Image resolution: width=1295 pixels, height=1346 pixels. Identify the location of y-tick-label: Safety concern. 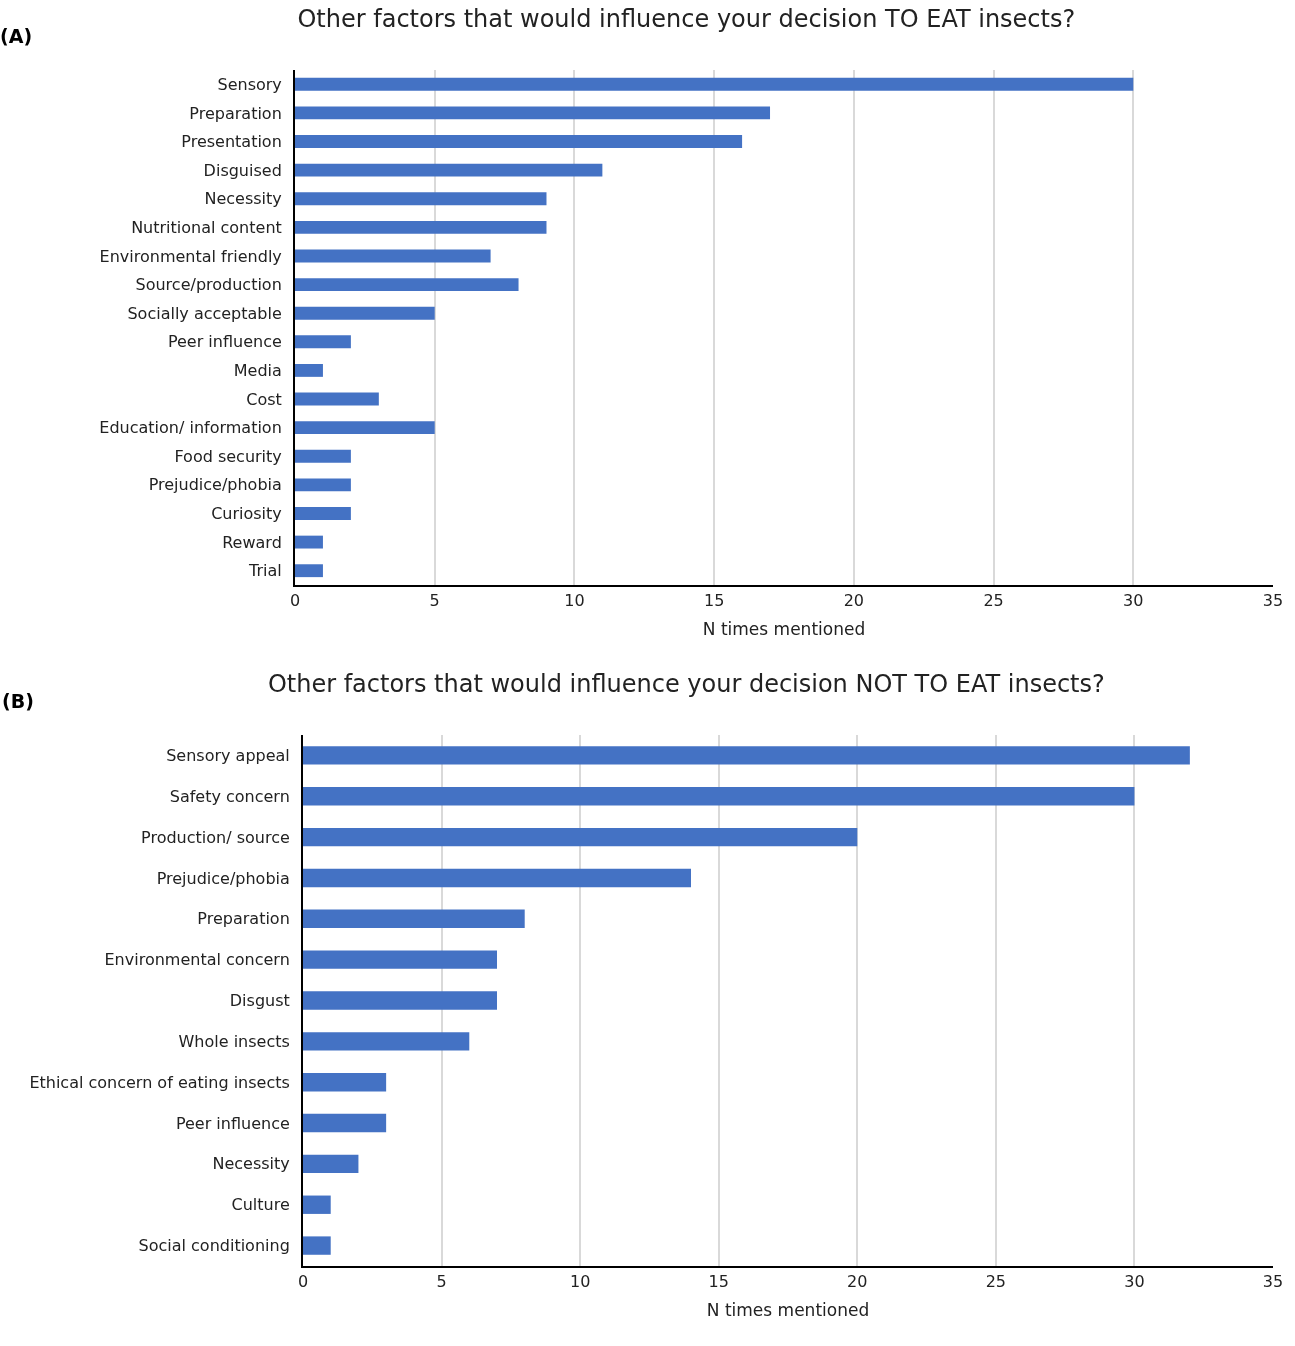
(229, 796).